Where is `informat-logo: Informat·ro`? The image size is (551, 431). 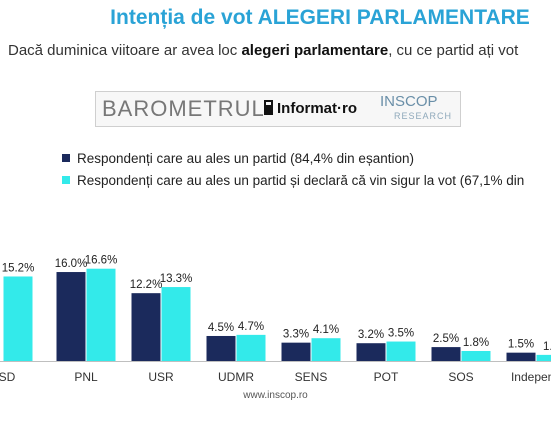
informat-logo: Informat·ro is located at coordinates (310, 108).